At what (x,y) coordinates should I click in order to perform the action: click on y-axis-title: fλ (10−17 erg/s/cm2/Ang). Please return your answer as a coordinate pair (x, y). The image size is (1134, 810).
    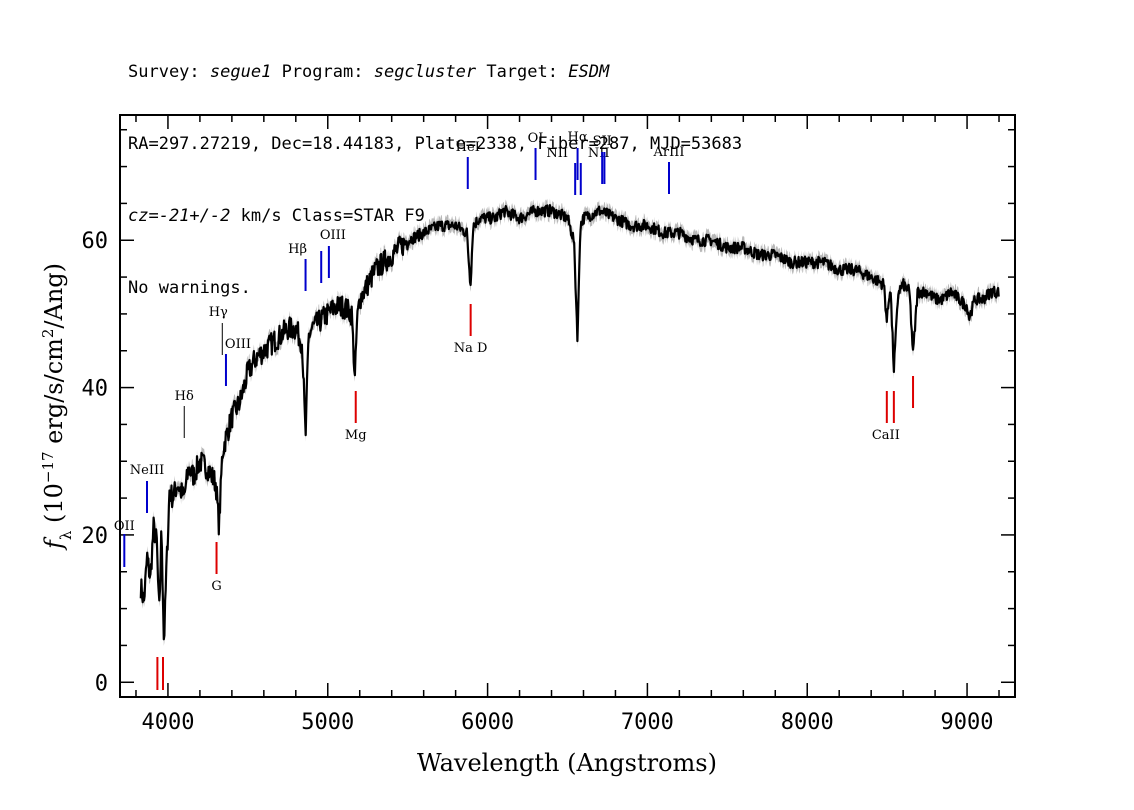
    Looking at the image, I should click on (57, 407).